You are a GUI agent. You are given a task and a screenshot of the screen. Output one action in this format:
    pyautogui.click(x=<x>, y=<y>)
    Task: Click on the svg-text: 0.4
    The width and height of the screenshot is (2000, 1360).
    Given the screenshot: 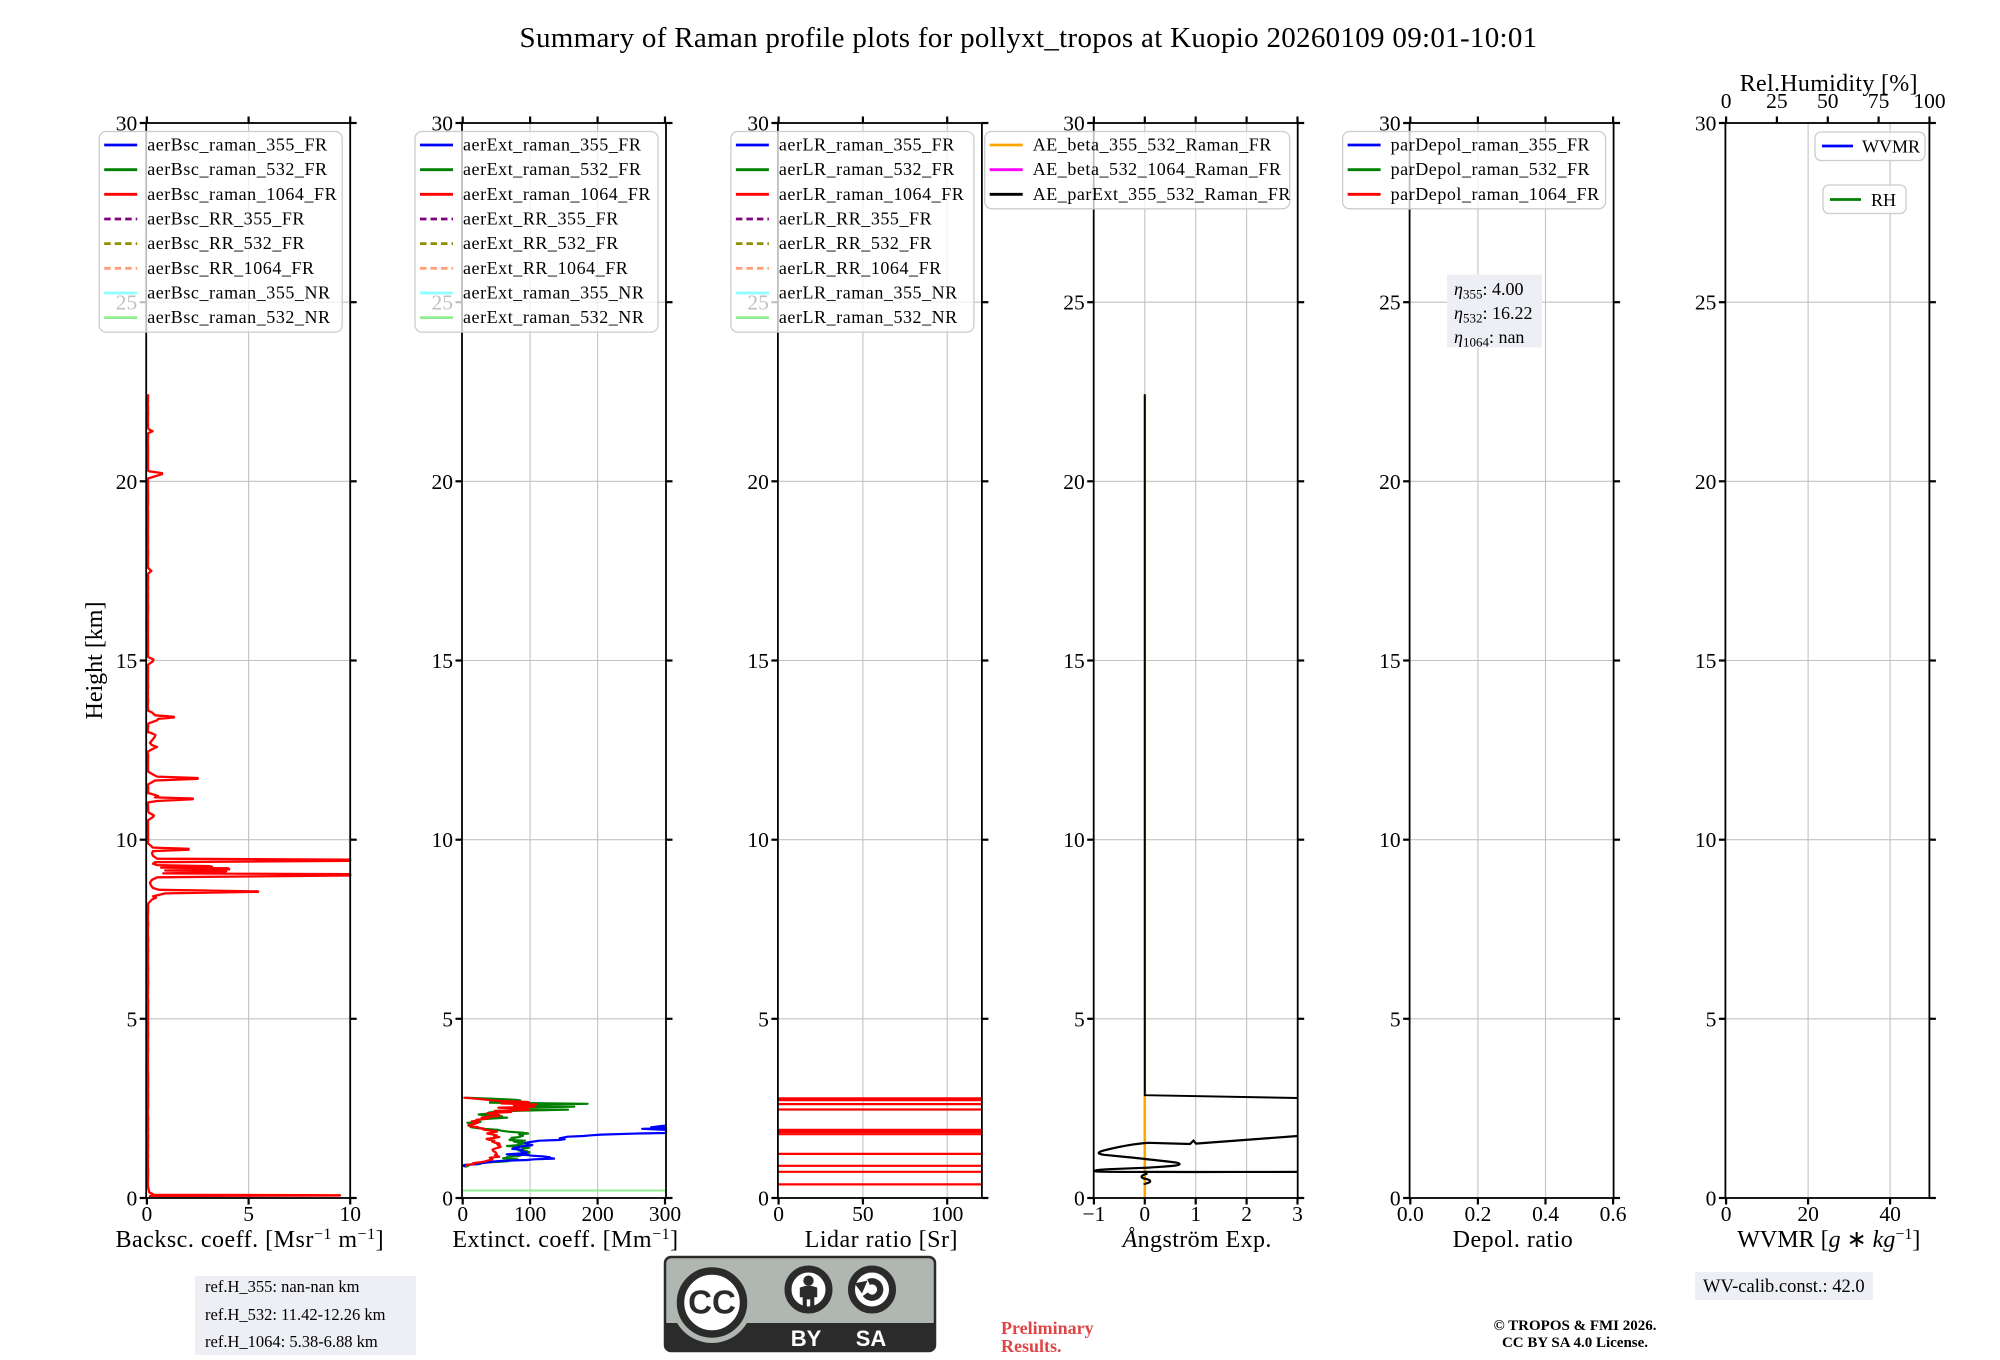 What is the action you would take?
    pyautogui.click(x=1545, y=1214)
    